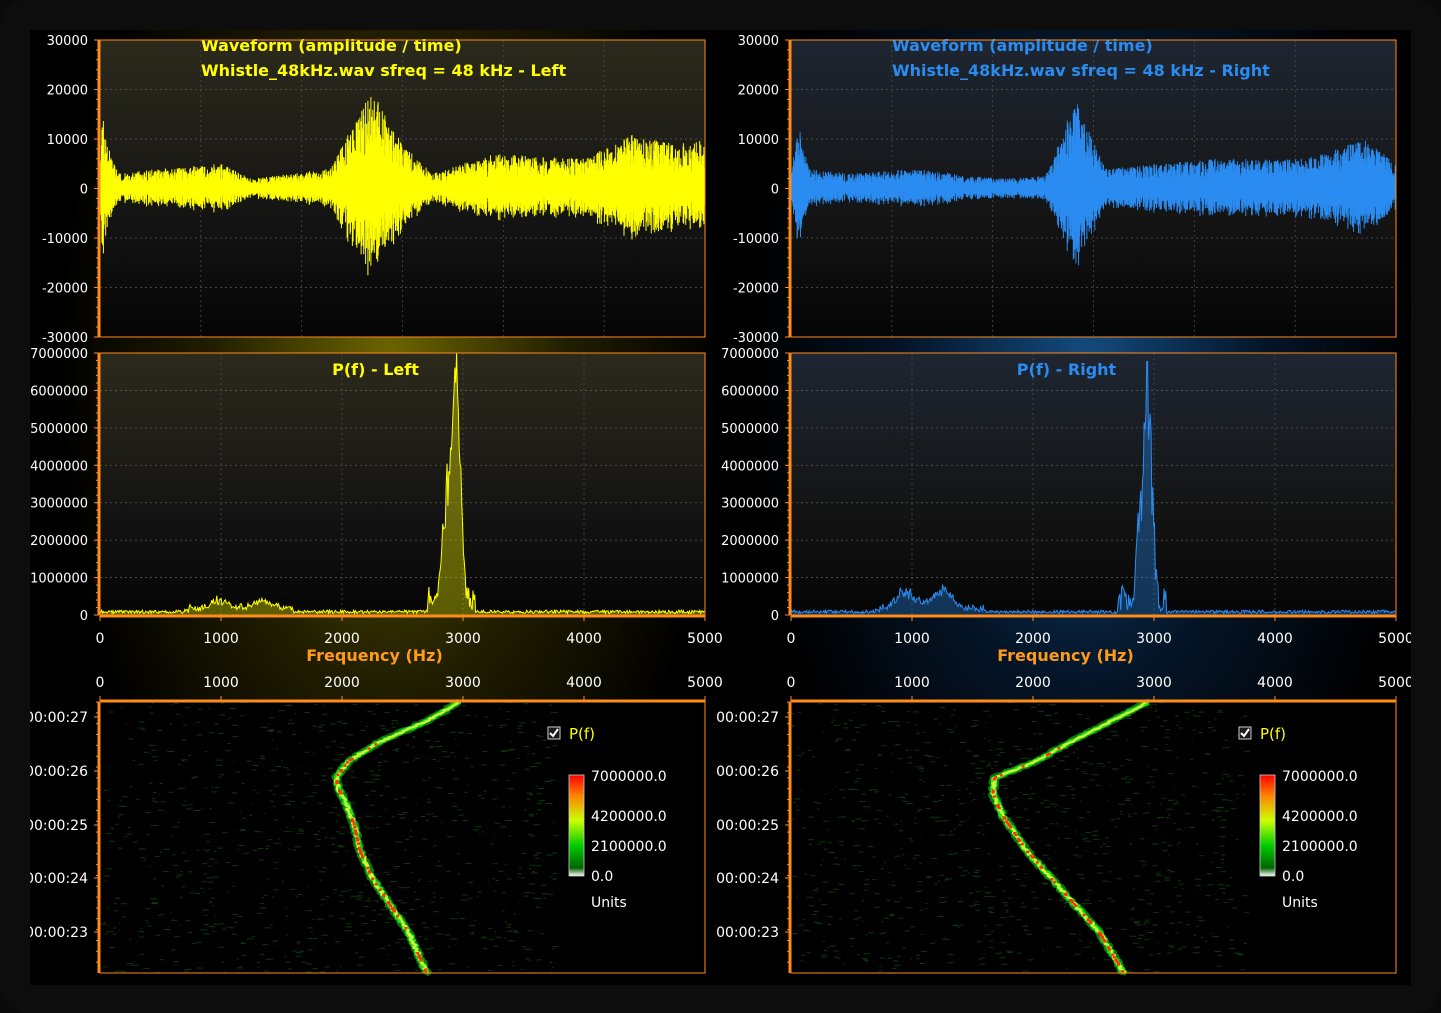  Describe the element at coordinates (374, 655) in the screenshot. I see `x-axis-label: Frequency (Hz)` at that location.